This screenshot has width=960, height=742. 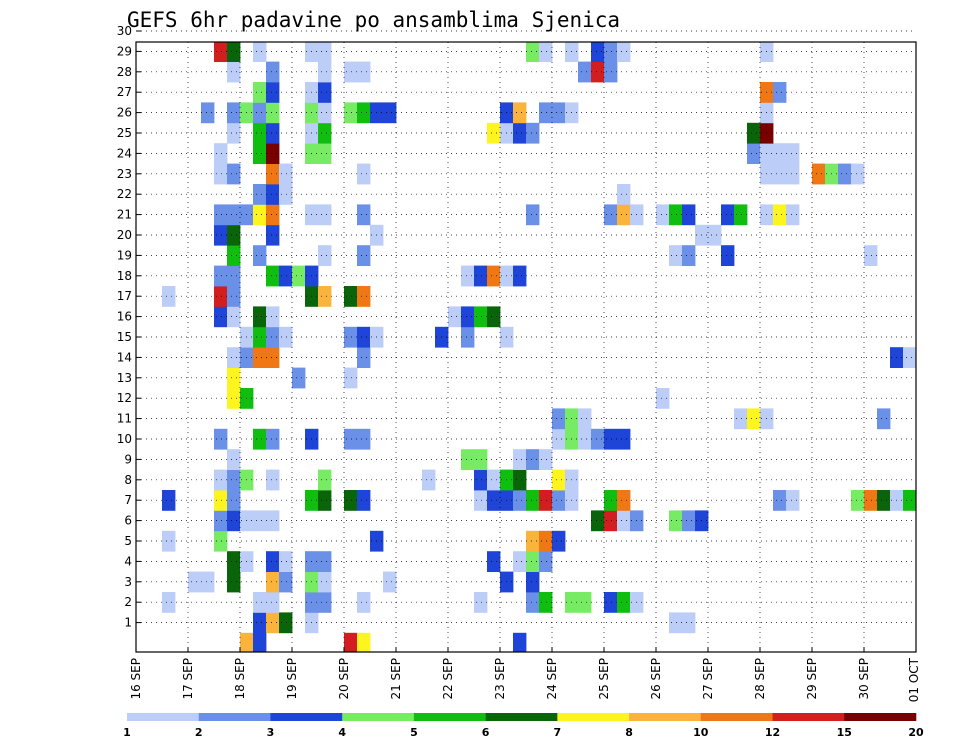 What do you see at coordinates (188, 679) in the screenshot?
I see `x-tick-label: 17 SEP` at bounding box center [188, 679].